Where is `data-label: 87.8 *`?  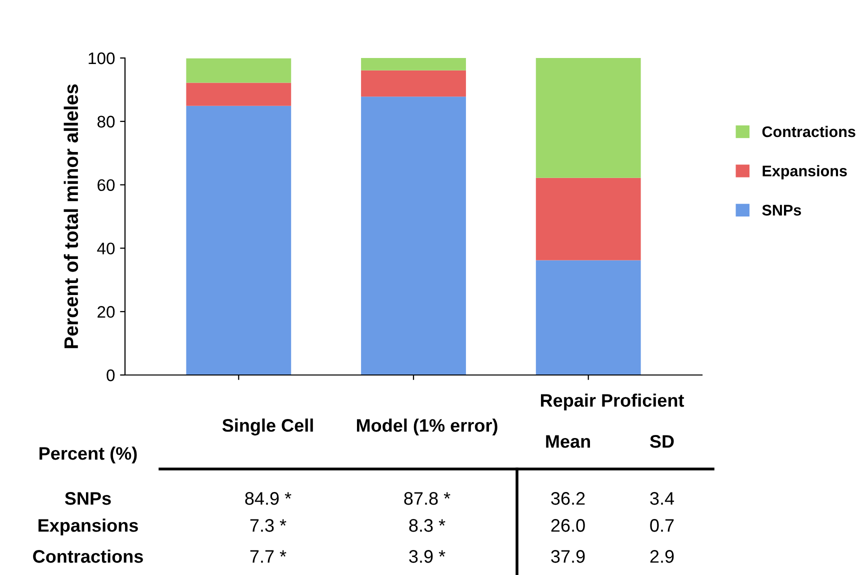
data-label: 87.8 * is located at coordinates (427, 498).